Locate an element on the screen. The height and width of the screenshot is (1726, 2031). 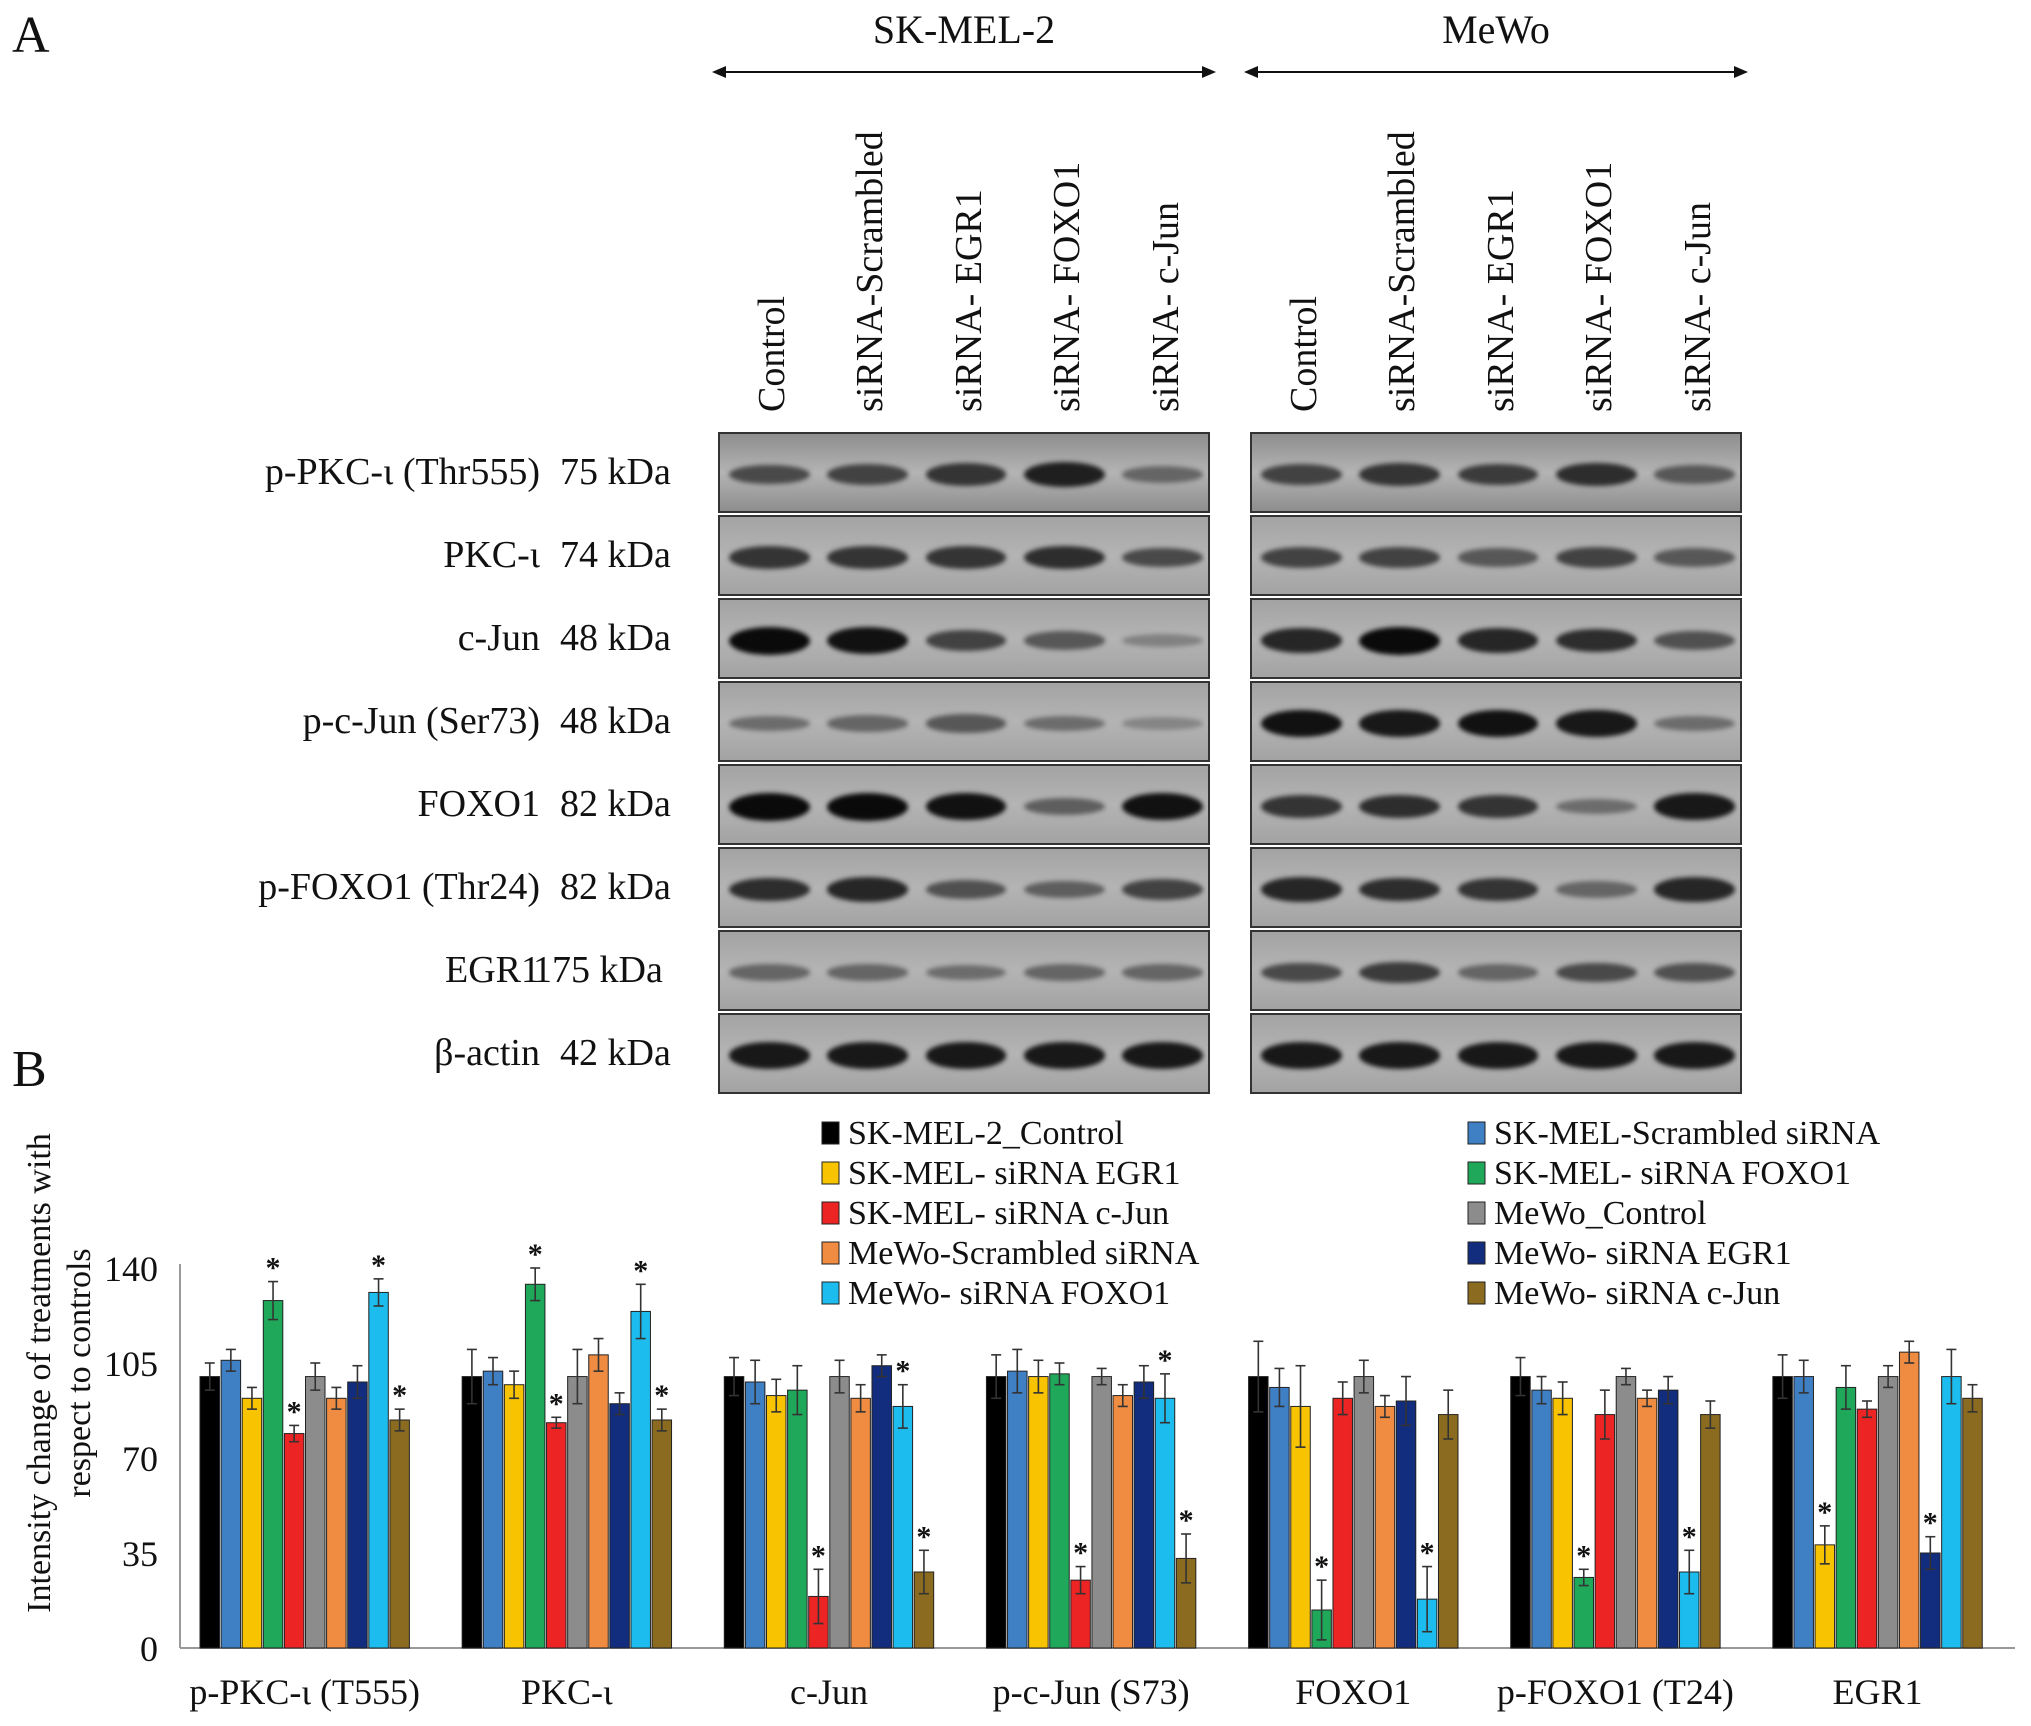
group-label-1: MeWo is located at coordinates (1496, 29).